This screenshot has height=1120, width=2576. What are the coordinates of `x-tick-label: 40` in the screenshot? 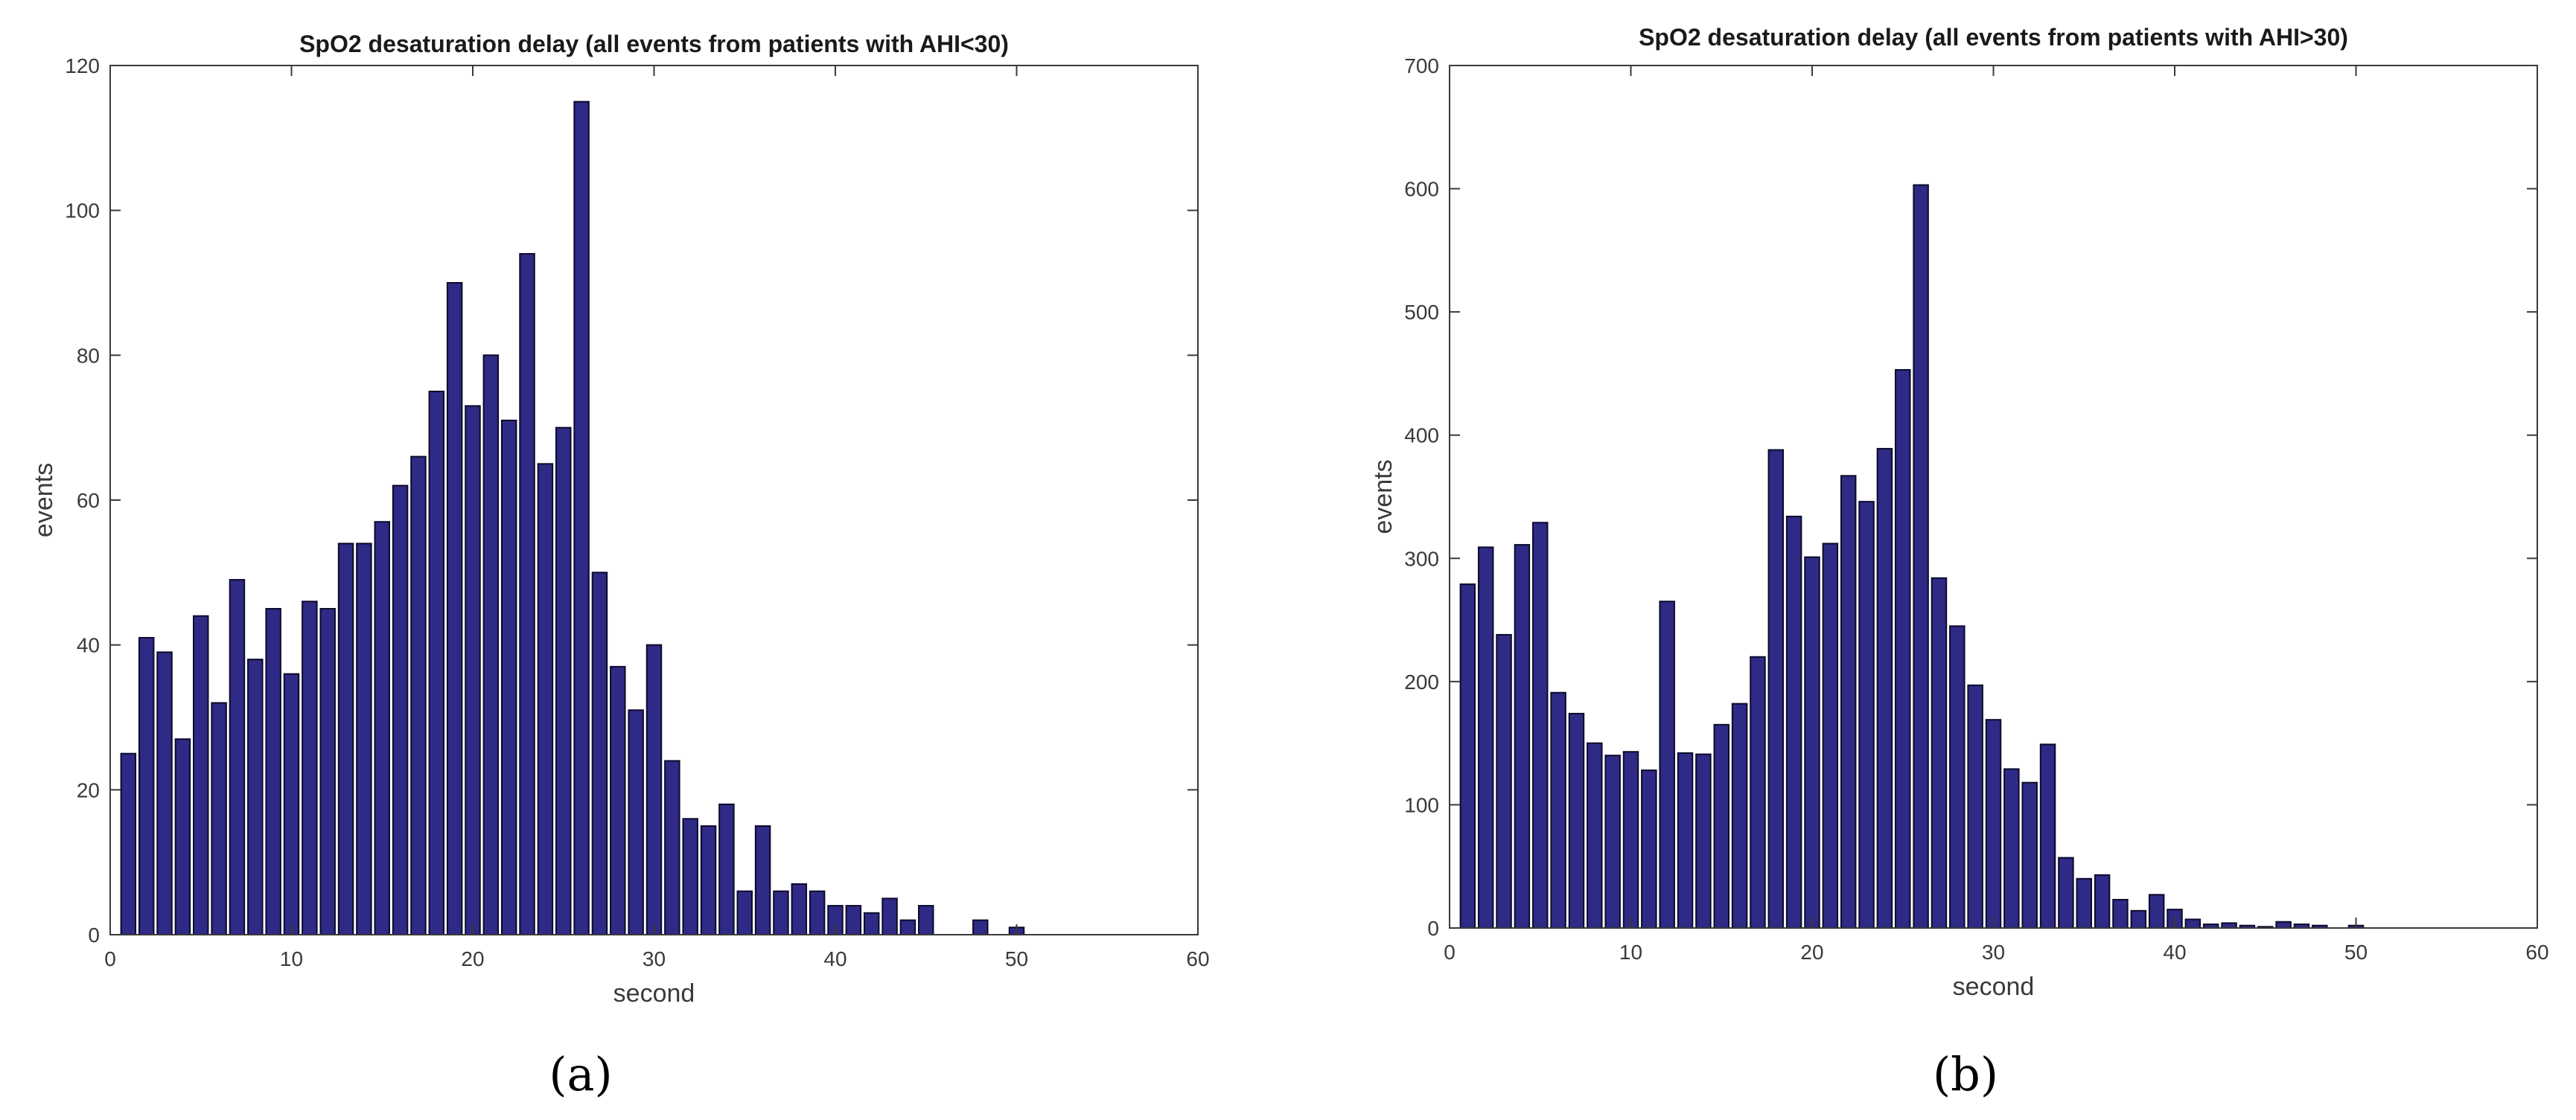 It's located at (835, 958).